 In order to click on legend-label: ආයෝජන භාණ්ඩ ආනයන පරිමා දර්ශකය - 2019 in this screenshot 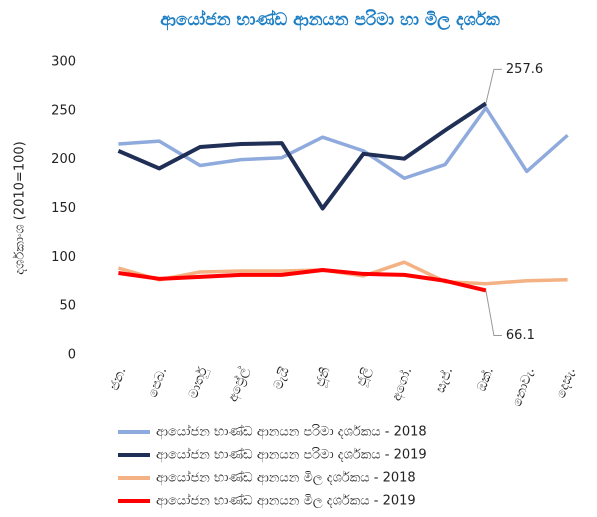, I will do `click(291, 454)`.